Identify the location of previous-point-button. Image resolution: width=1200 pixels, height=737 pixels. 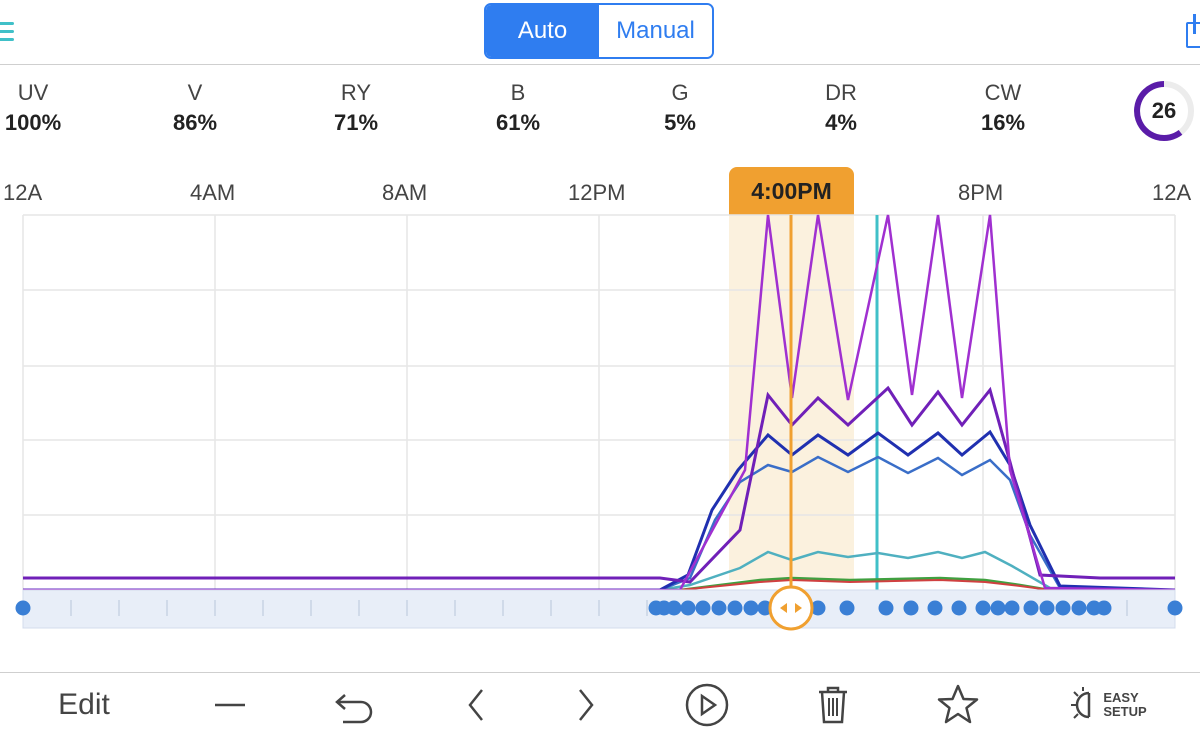
(477, 705).